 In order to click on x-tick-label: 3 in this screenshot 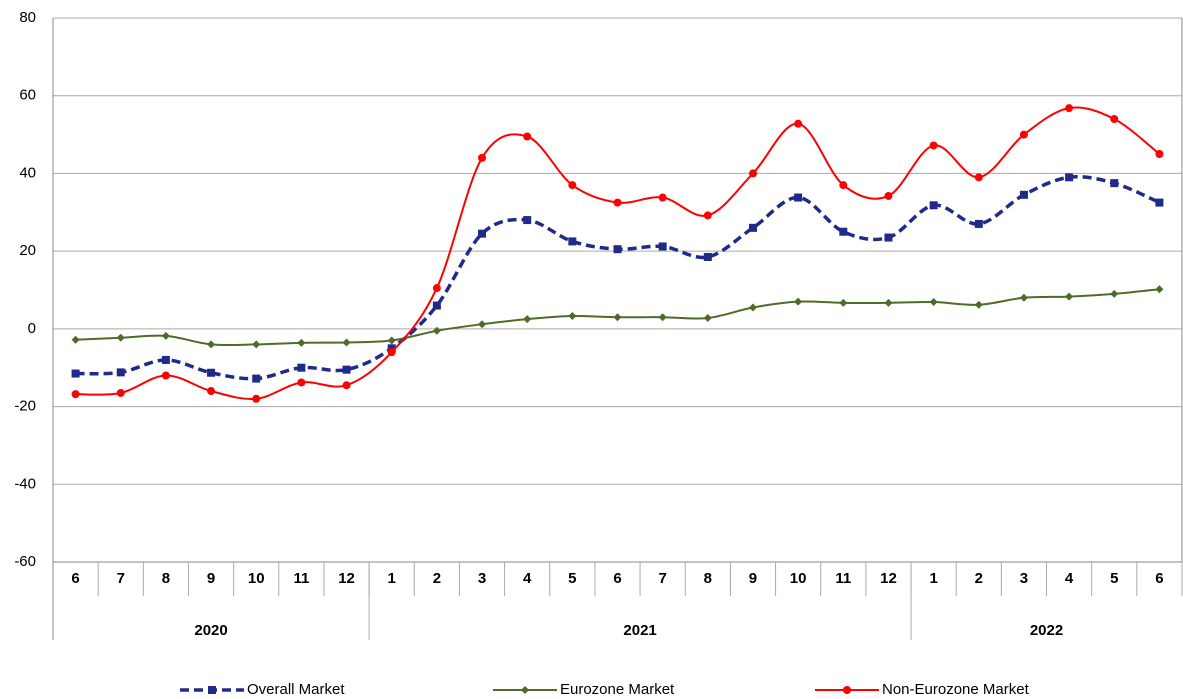, I will do `click(482, 578)`.